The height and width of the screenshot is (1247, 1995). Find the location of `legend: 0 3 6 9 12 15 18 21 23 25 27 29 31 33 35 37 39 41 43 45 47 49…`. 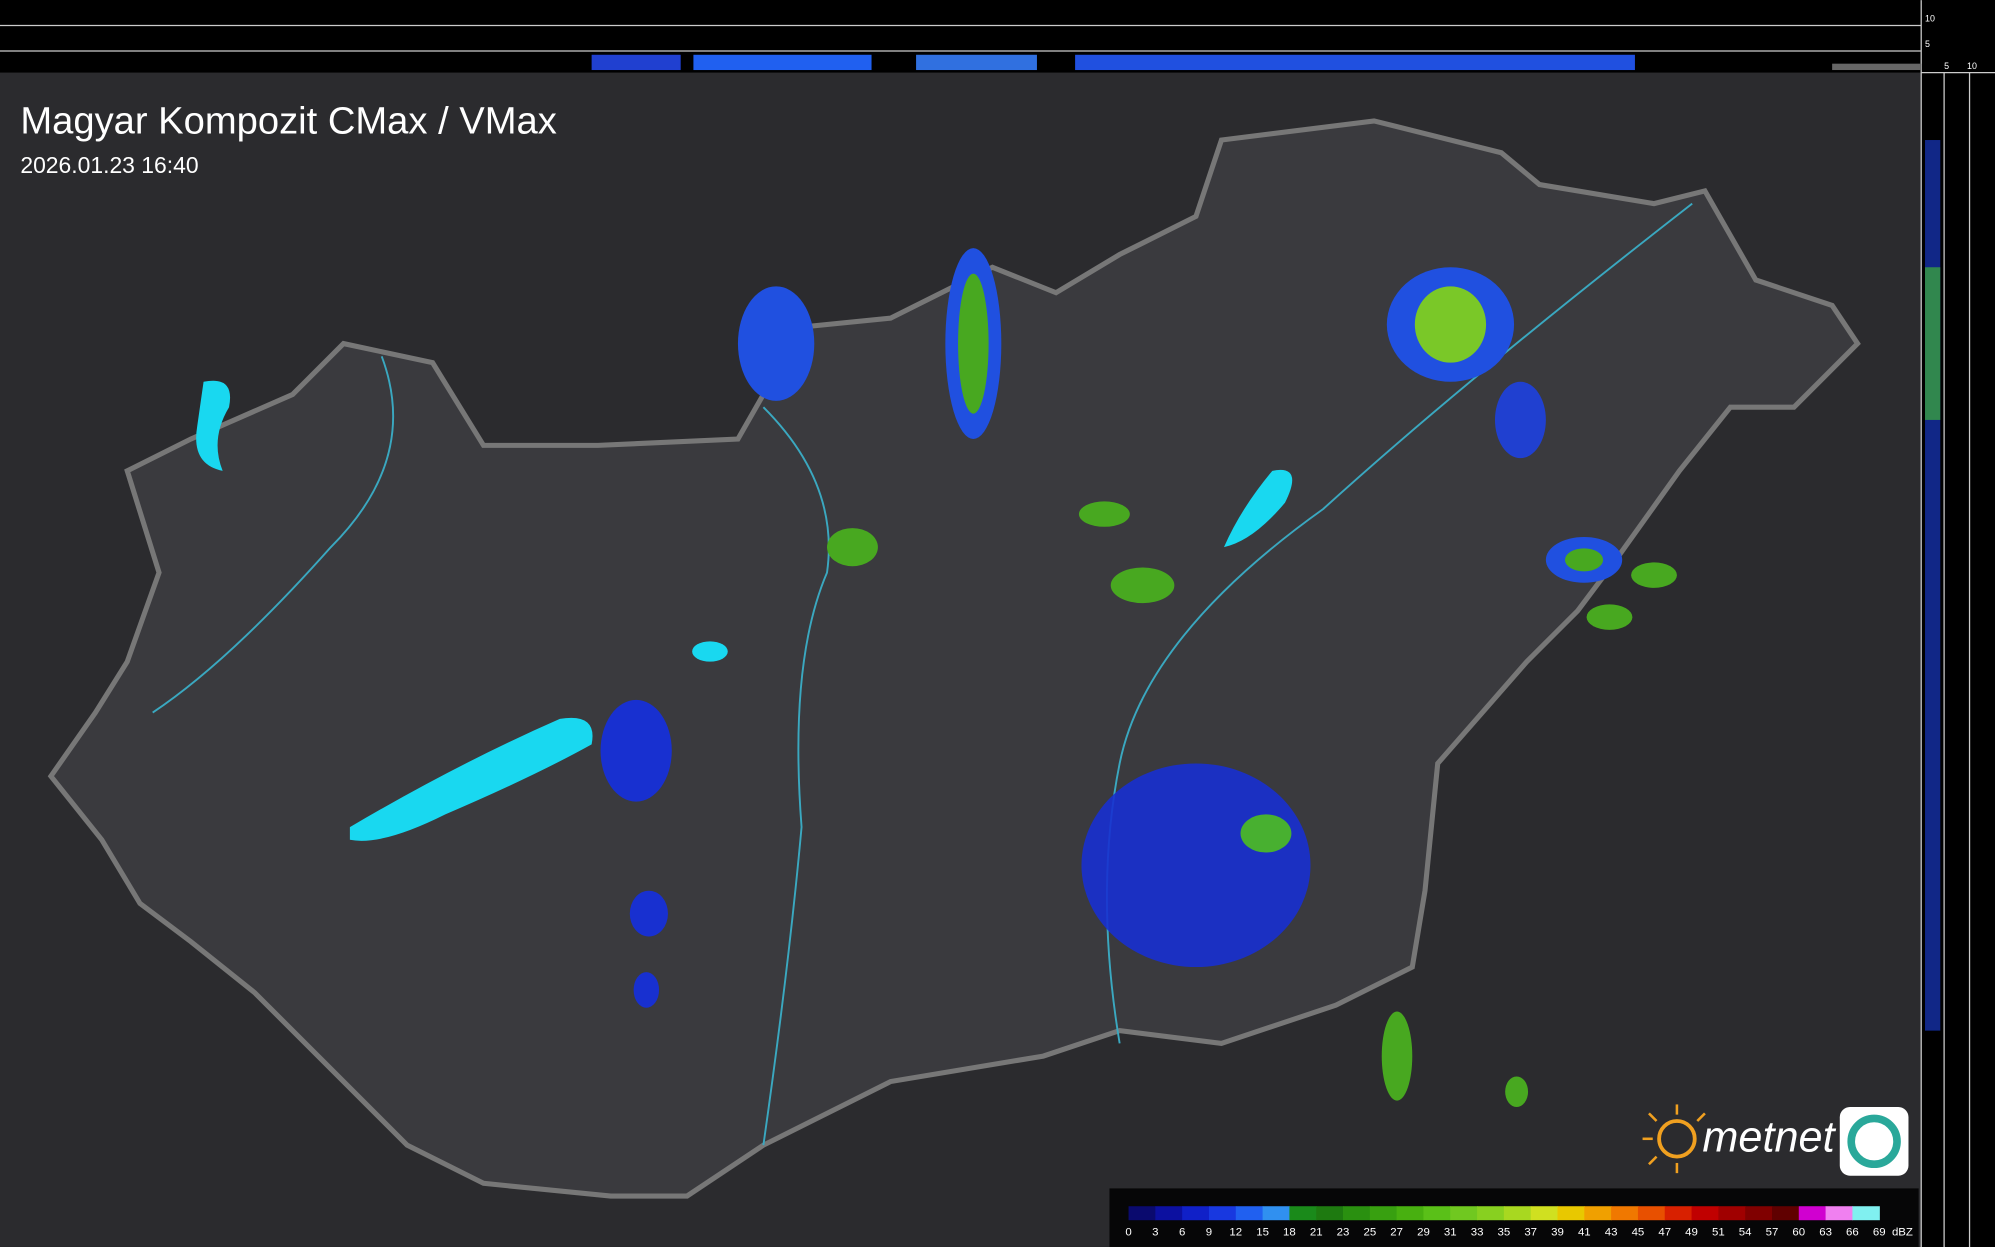

legend: 0 3 6 9 12 15 18 21 23 25 27 29 31 33 35 37 39 41 43 45 47 49… is located at coordinates (1519, 1222).